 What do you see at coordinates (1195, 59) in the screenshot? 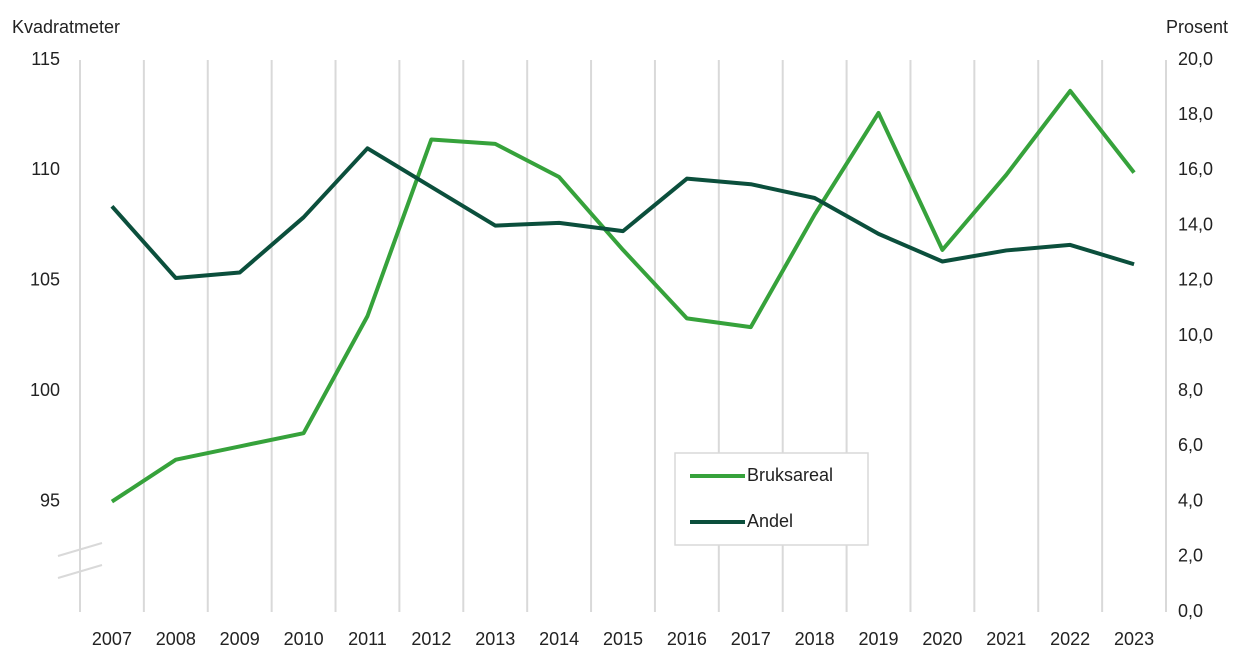
I see `y2-tick-label: 20,0` at bounding box center [1195, 59].